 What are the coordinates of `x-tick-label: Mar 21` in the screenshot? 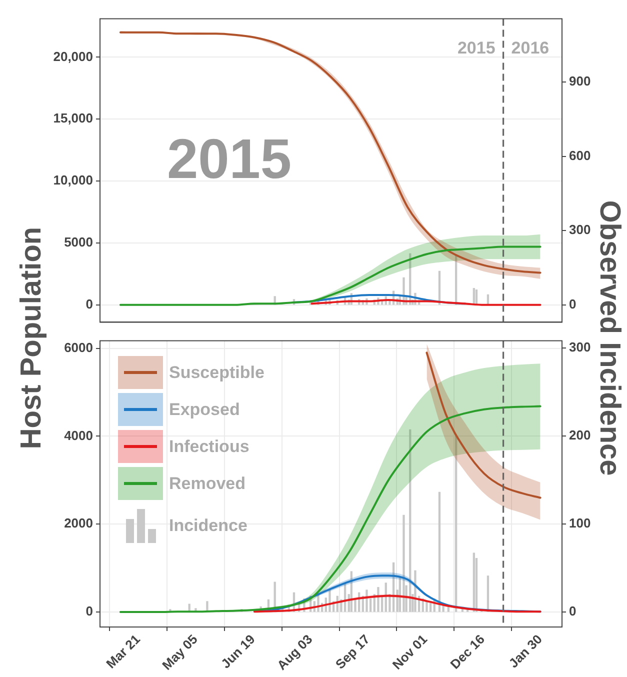 It's located at (123, 652).